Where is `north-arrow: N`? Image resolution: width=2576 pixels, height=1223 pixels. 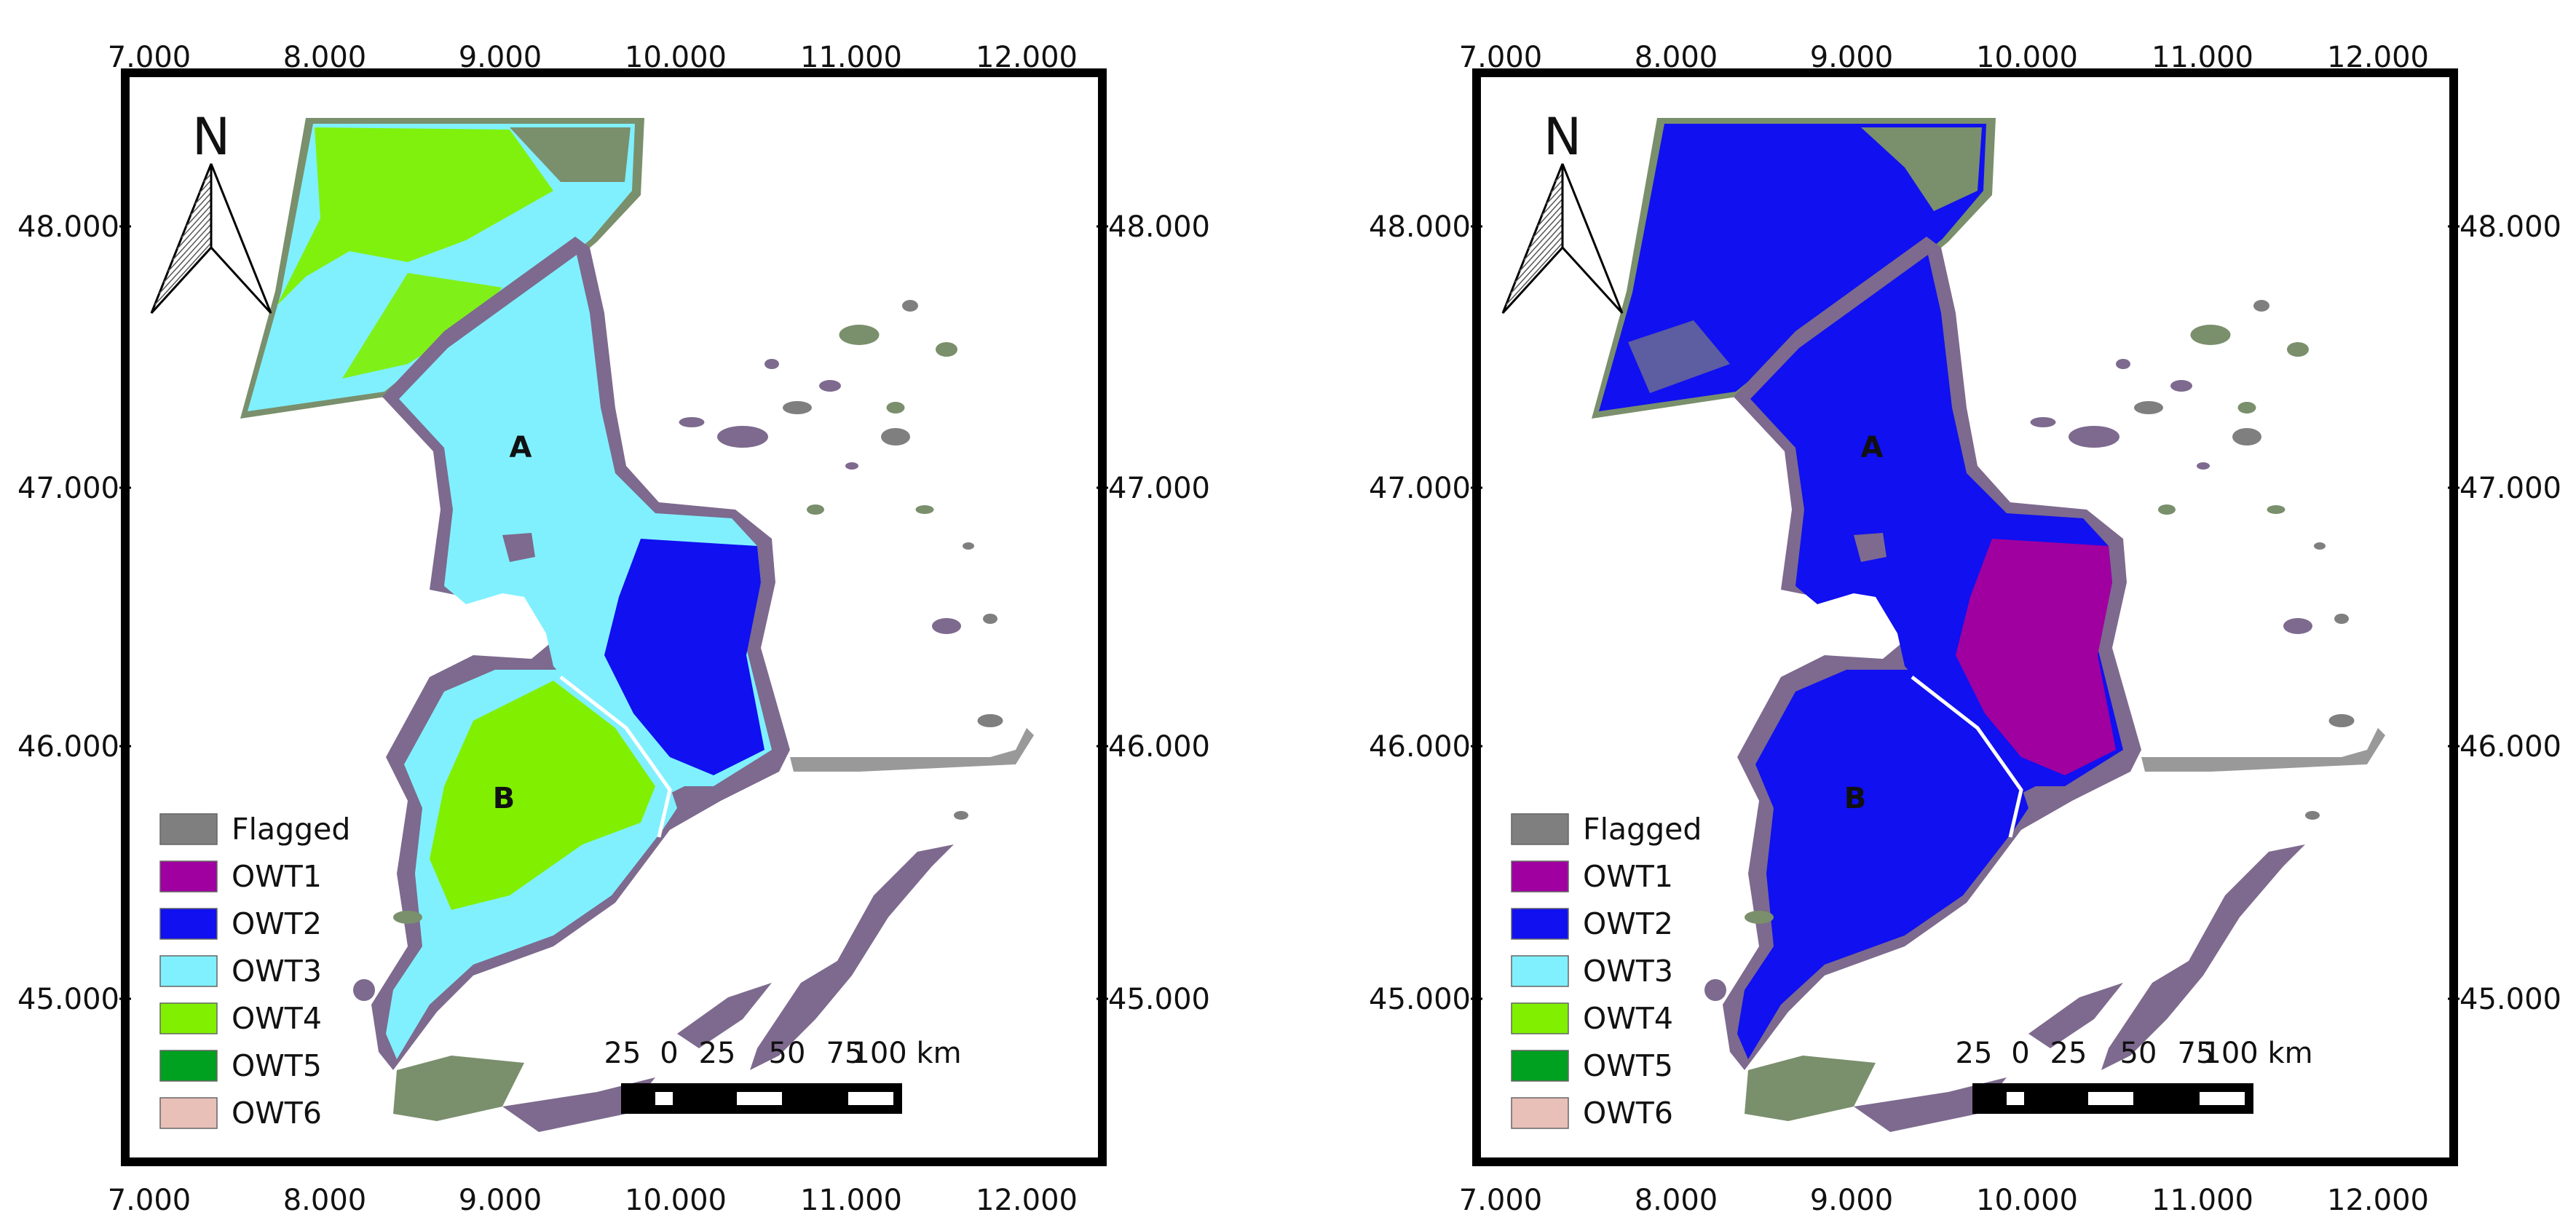
north-arrow: N is located at coordinates (1563, 210).